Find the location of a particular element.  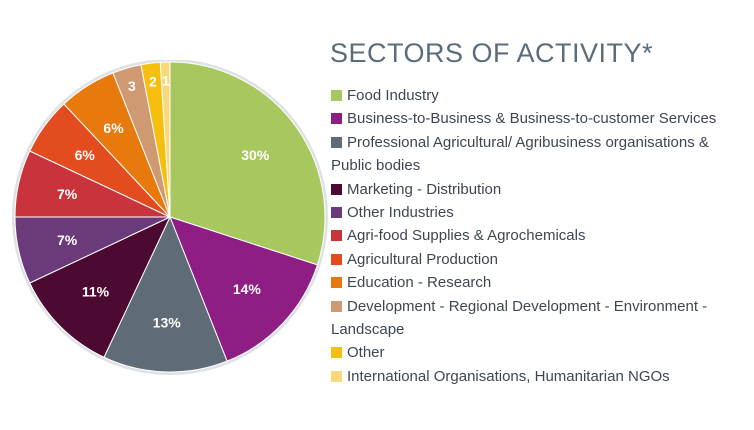

pie-slice-label-3: 13% is located at coordinates (167, 322).